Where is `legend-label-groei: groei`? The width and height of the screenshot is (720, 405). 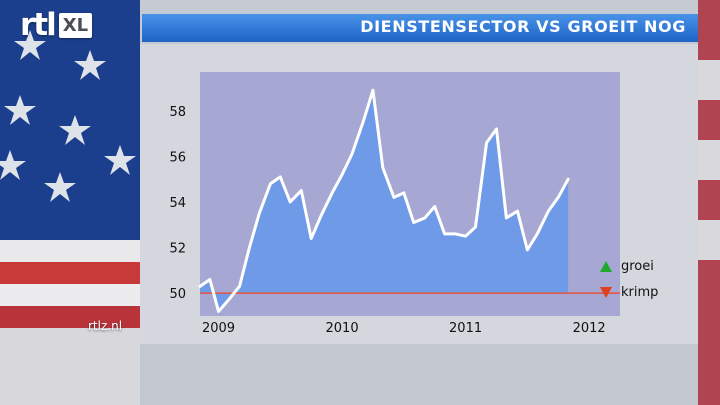
legend-label-groei: groei is located at coordinates (637, 266).